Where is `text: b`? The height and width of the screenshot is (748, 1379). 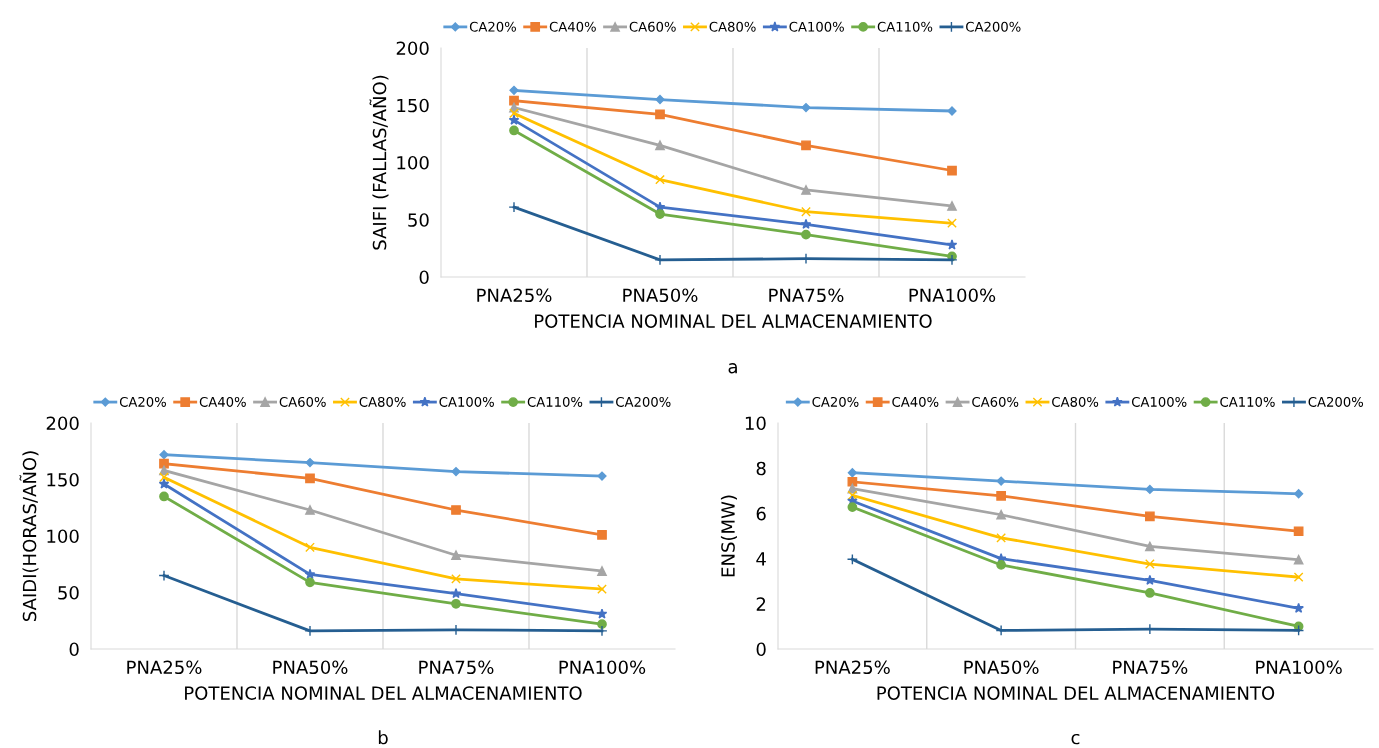
text: b is located at coordinates (383, 737).